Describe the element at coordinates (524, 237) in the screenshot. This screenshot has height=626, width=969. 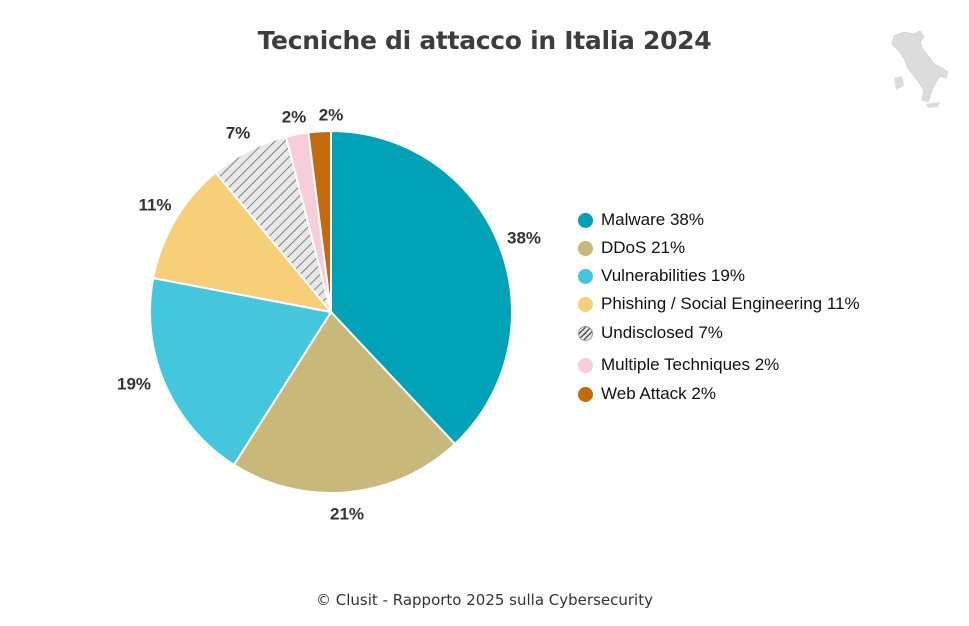
I see `slice-label: 38%` at that location.